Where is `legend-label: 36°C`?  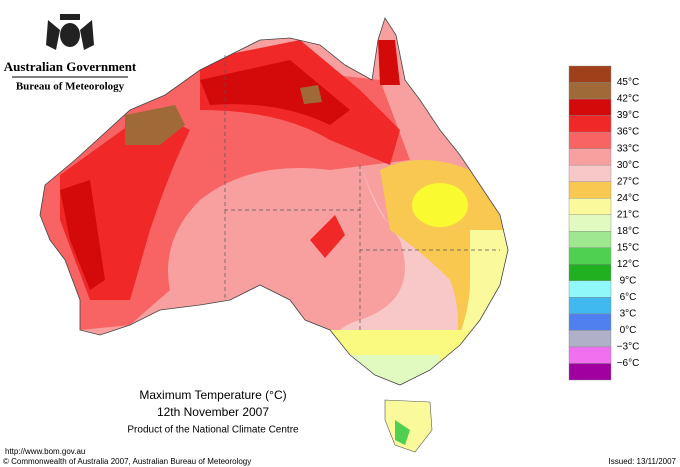
legend-label: 36°C is located at coordinates (628, 132).